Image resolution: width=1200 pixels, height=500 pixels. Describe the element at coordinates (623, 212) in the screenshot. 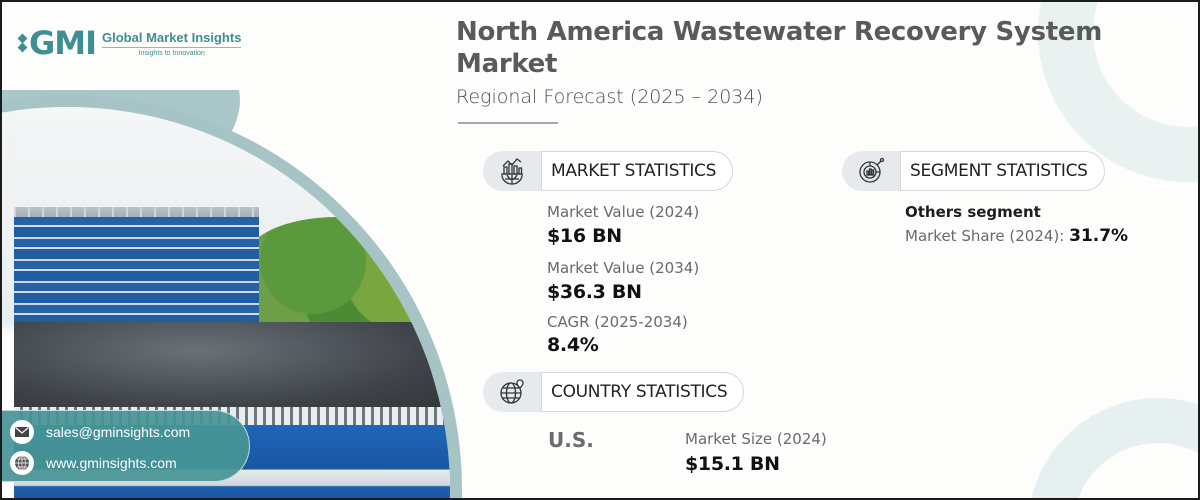

I see `market-value-2024-label: Market Value (2024)` at that location.